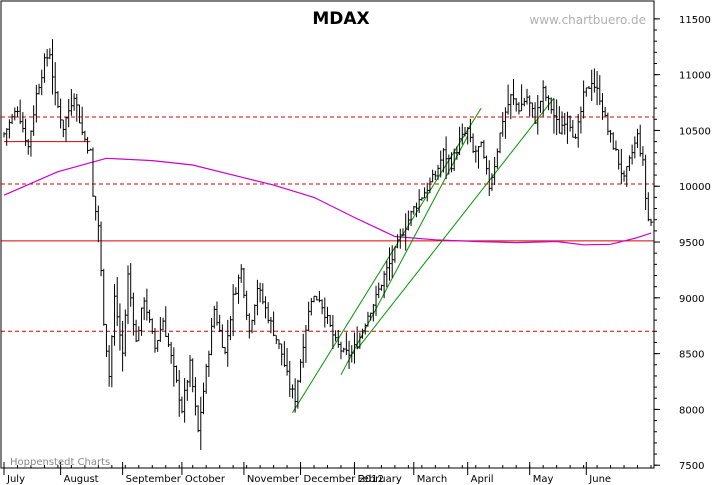 This screenshot has width=723, height=485. Describe the element at coordinates (205, 479) in the screenshot. I see `x-tick-label: October` at that location.